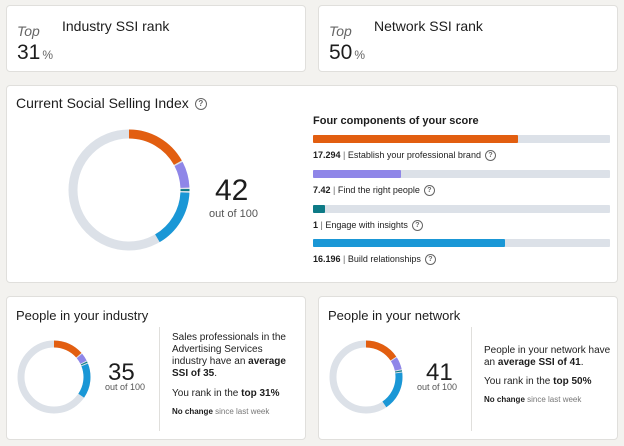 The width and height of the screenshot is (624, 446). What do you see at coordinates (232, 190) in the screenshot?
I see `ssi-score: 42` at bounding box center [232, 190].